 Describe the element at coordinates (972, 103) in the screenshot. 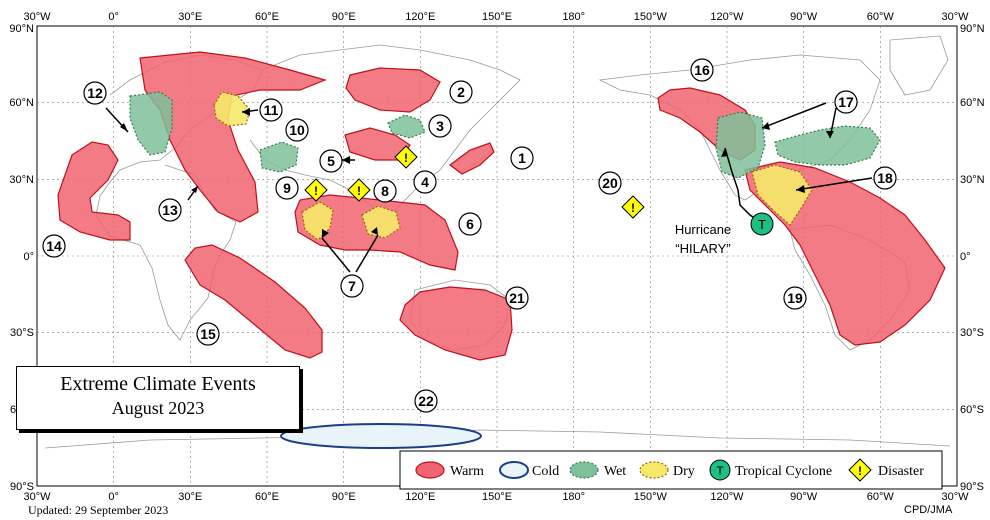

I see `right-lat-label: 60°N` at that location.